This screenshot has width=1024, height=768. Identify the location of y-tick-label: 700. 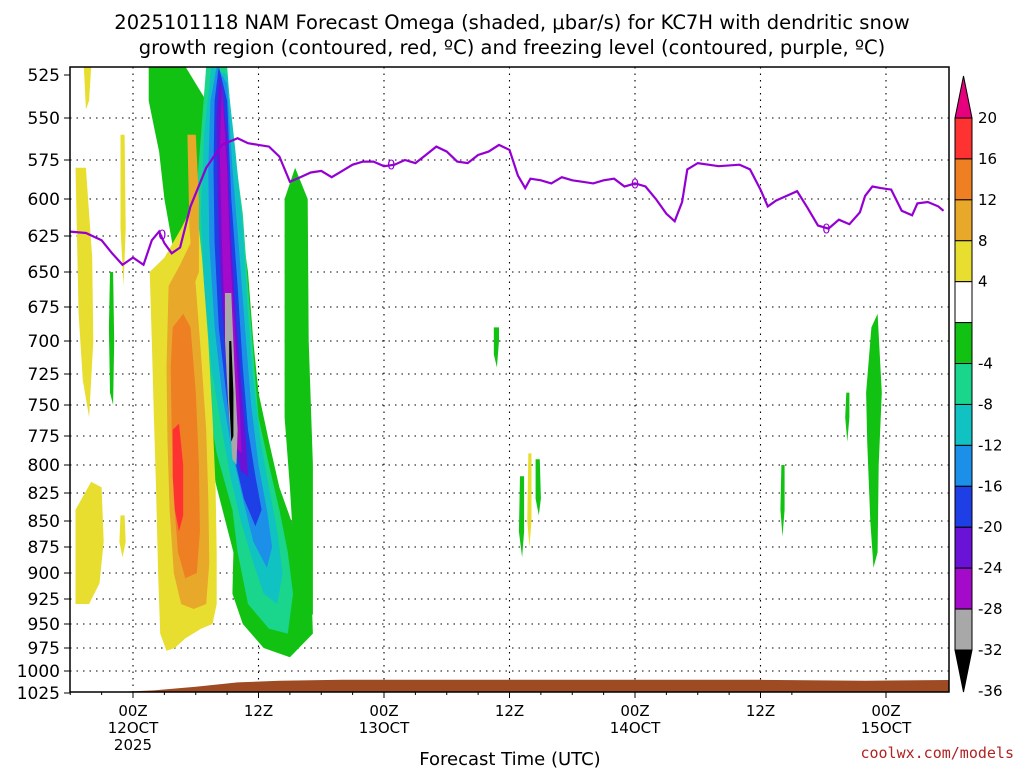
(44, 342).